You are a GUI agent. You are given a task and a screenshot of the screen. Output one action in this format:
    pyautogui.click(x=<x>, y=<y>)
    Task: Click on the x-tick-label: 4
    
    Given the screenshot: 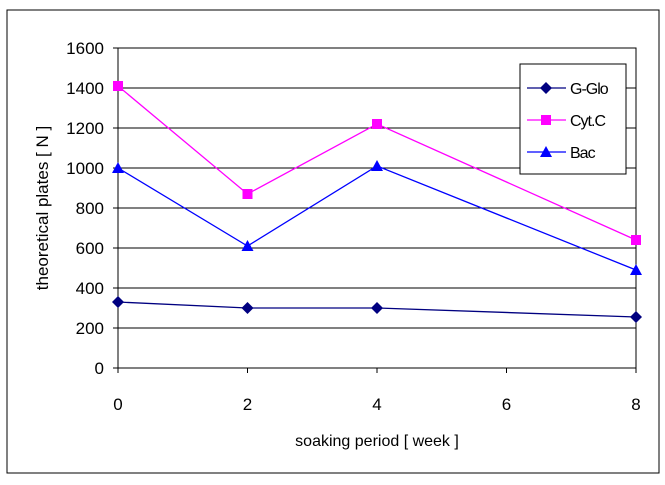 What is the action you would take?
    pyautogui.click(x=376, y=404)
    